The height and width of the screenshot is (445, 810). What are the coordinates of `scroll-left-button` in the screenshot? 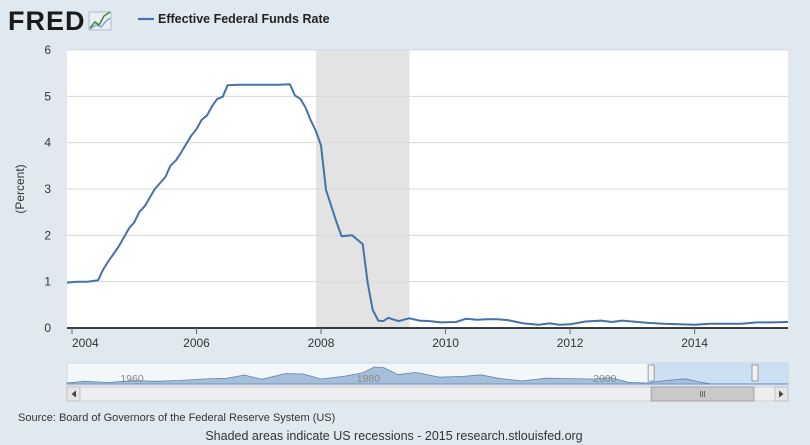 It's located at (73, 394).